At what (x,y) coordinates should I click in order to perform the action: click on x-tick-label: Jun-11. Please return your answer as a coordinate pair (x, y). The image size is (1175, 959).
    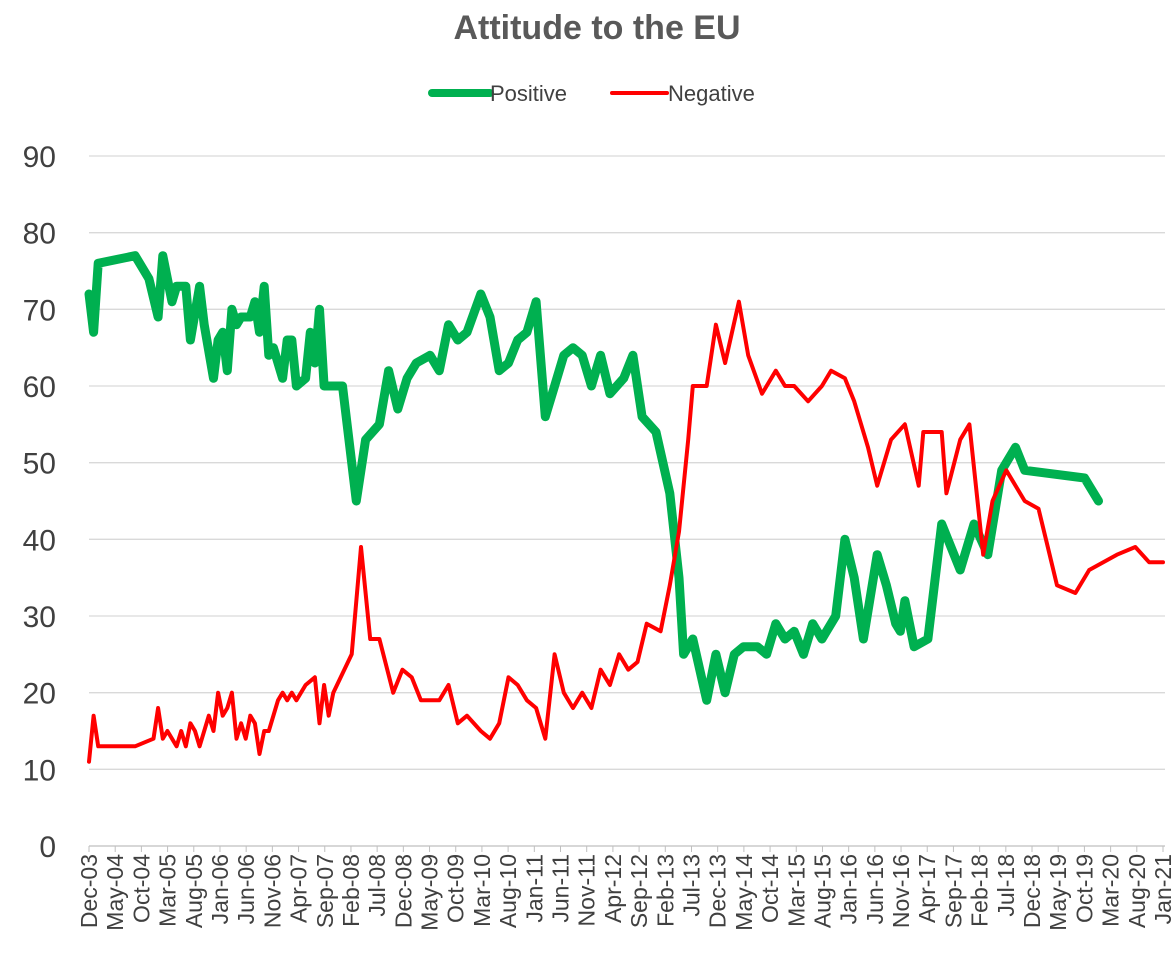
    Looking at the image, I should click on (561, 888).